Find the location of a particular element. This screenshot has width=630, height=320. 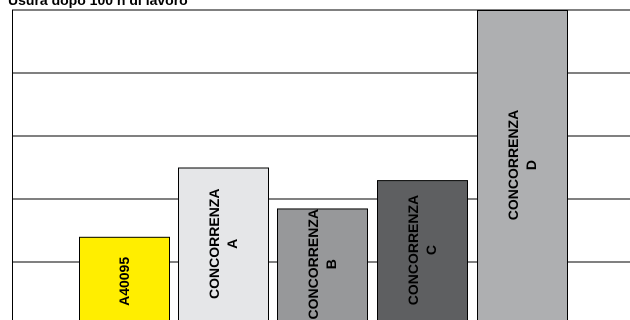

bar-label-5: CONCORRENZA D is located at coordinates (522, 165).